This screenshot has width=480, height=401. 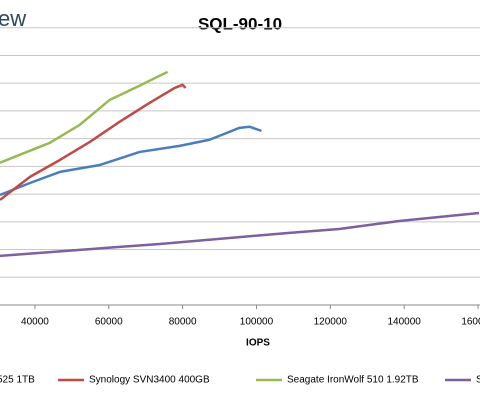 What do you see at coordinates (331, 322) in the screenshot?
I see `x-tick-label: 120000` at bounding box center [331, 322].